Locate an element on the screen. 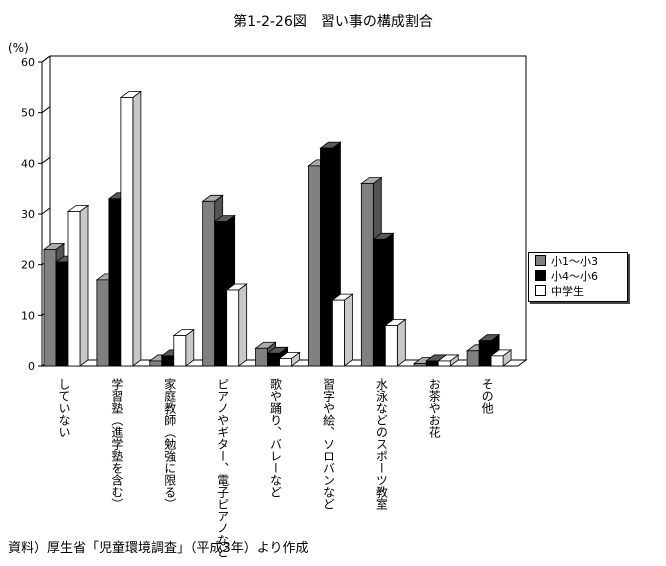 The height and width of the screenshot is (566, 666). x-tick-label: 習字や絵、ソロバンなど is located at coordinates (328, 444).